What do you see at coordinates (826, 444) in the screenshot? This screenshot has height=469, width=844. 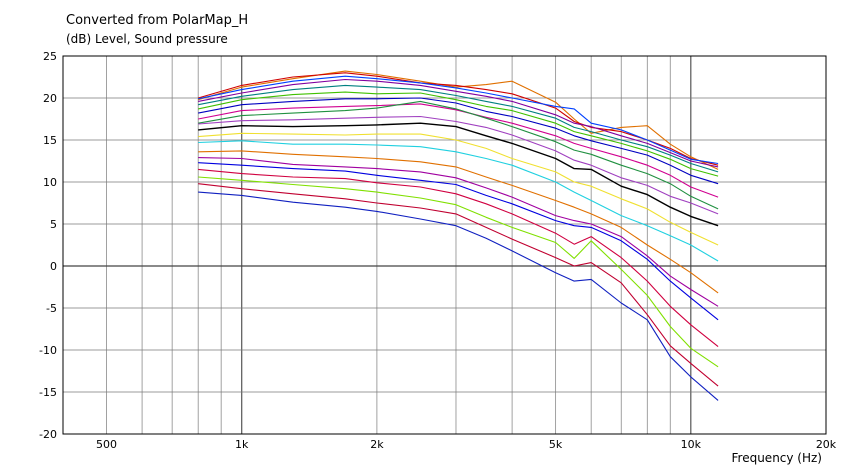 I see `x-tick-label: 20k` at bounding box center [826, 444].